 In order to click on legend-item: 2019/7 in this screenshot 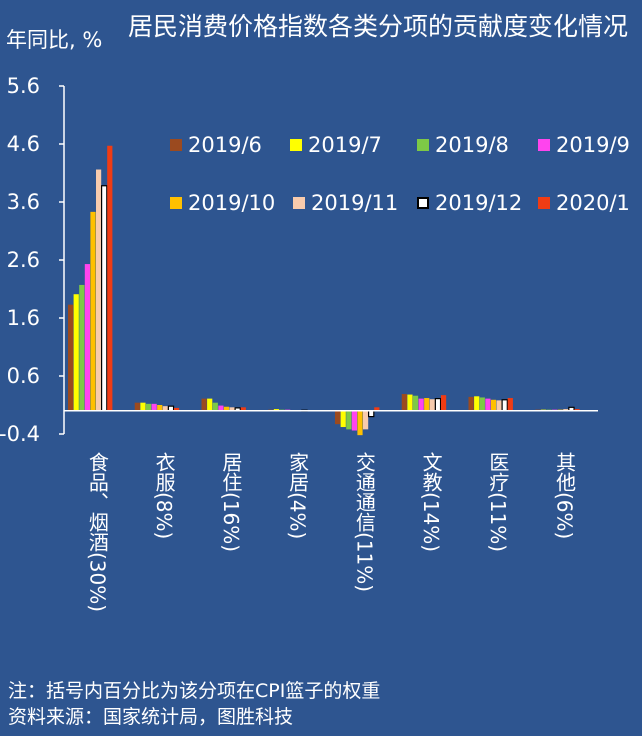, I will do `click(336, 145)`.